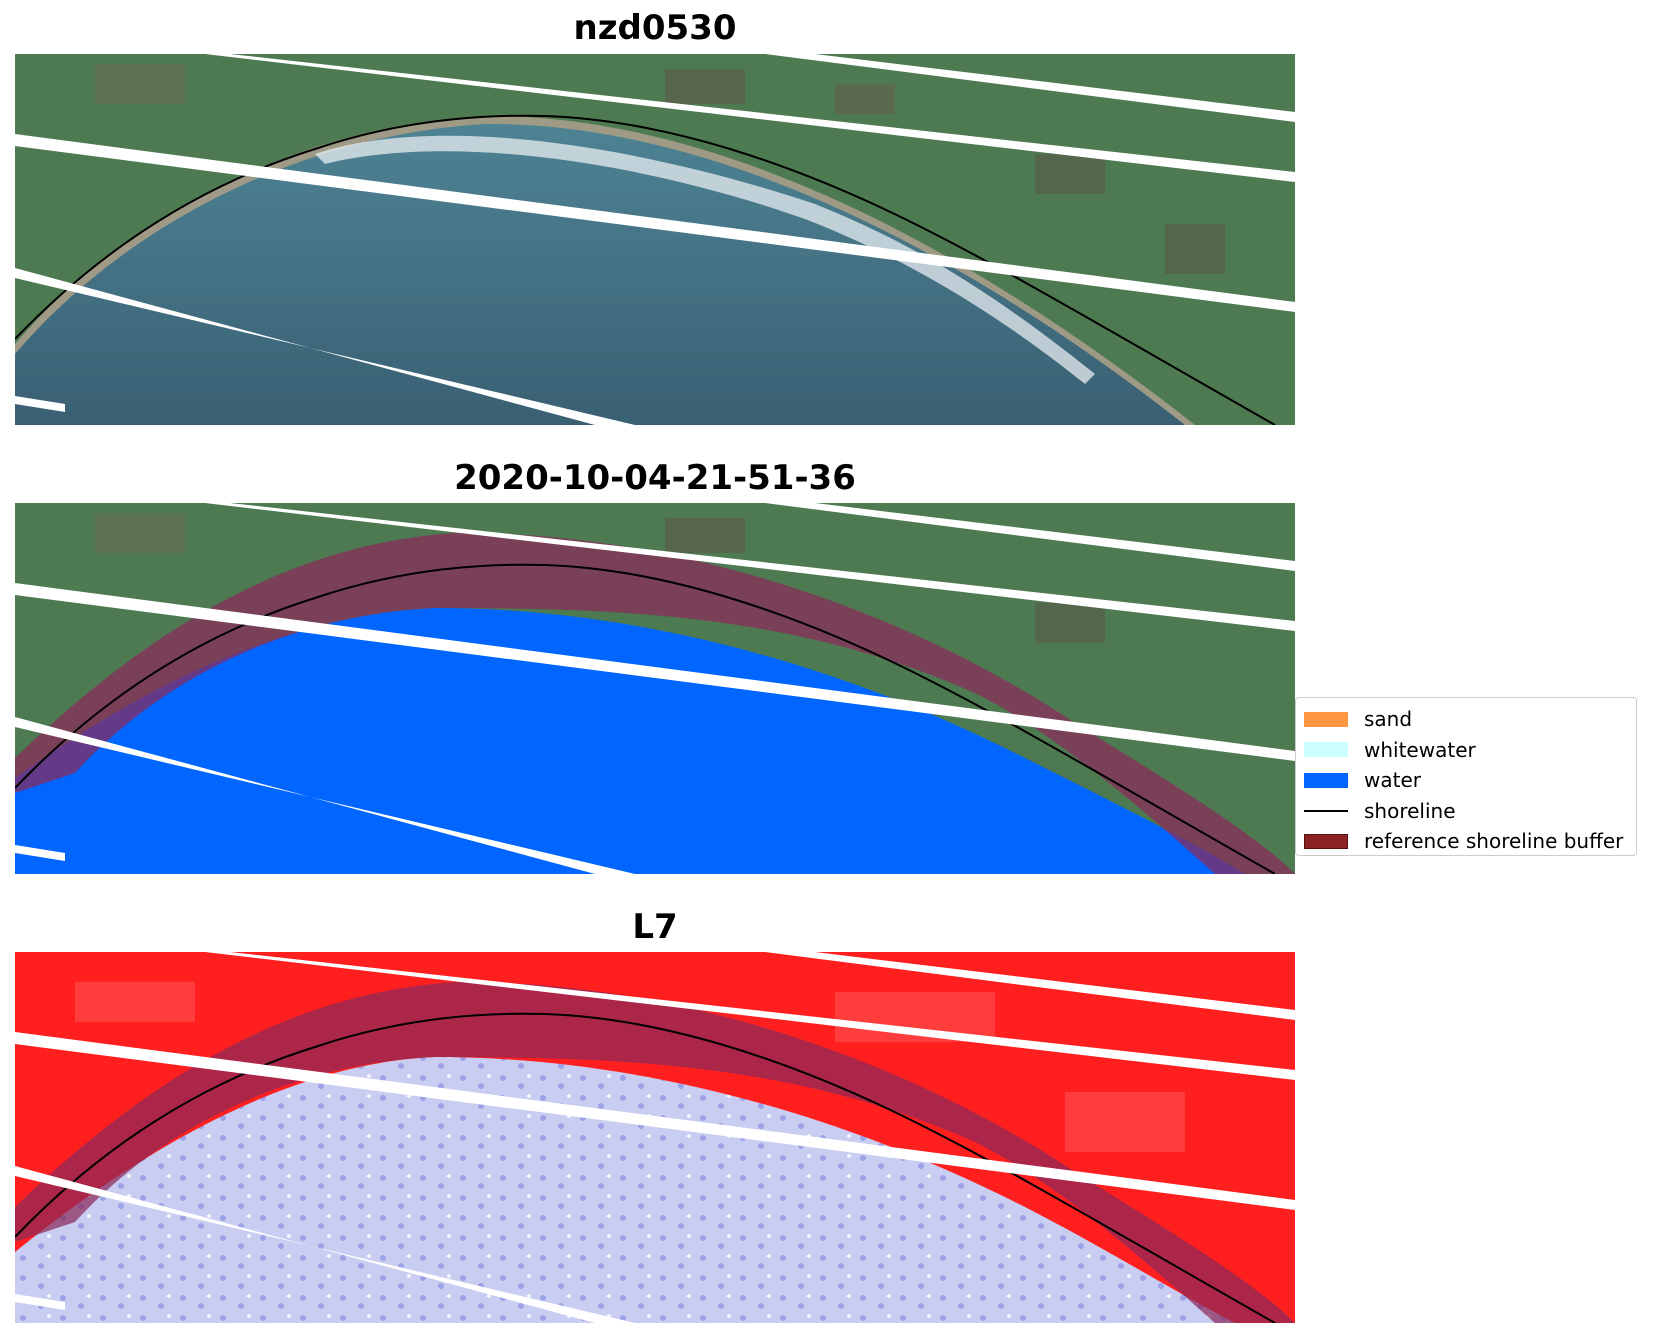  Describe the element at coordinates (1420, 749) in the screenshot. I see `legend-label: whitewater` at that location.